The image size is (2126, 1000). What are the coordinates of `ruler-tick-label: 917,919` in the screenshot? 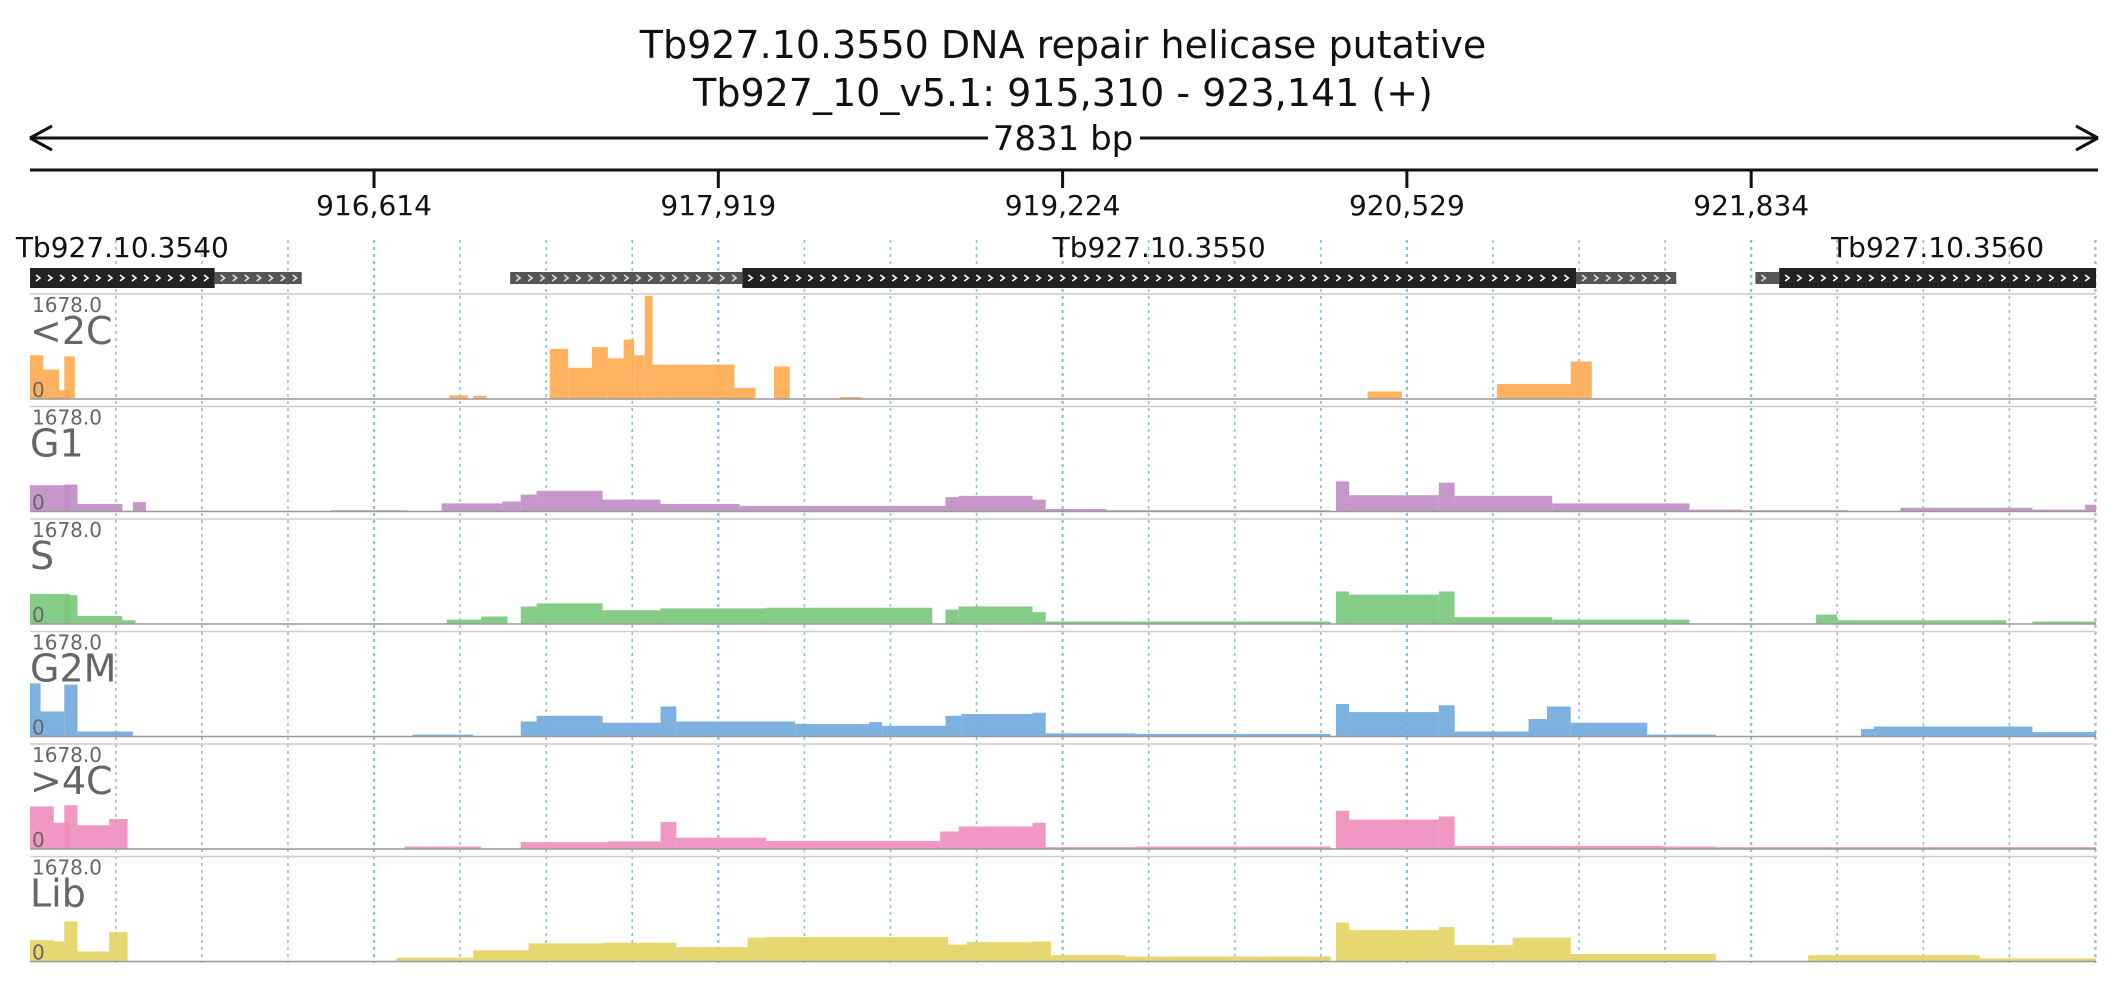 It's located at (718, 205).